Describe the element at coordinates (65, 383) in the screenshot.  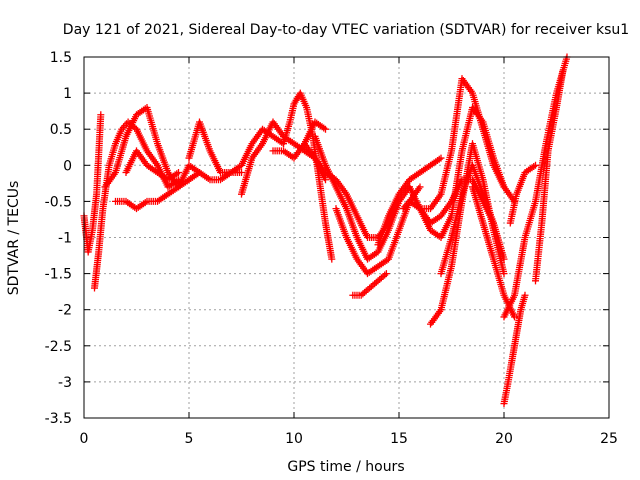
I see `y-tick-label: -3` at that location.